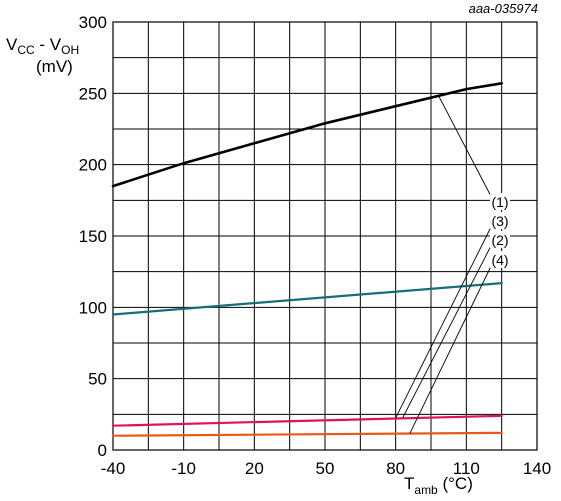 The width and height of the screenshot is (561, 501). What do you see at coordinates (466, 468) in the screenshot?
I see `x-tick-label: 110` at bounding box center [466, 468].